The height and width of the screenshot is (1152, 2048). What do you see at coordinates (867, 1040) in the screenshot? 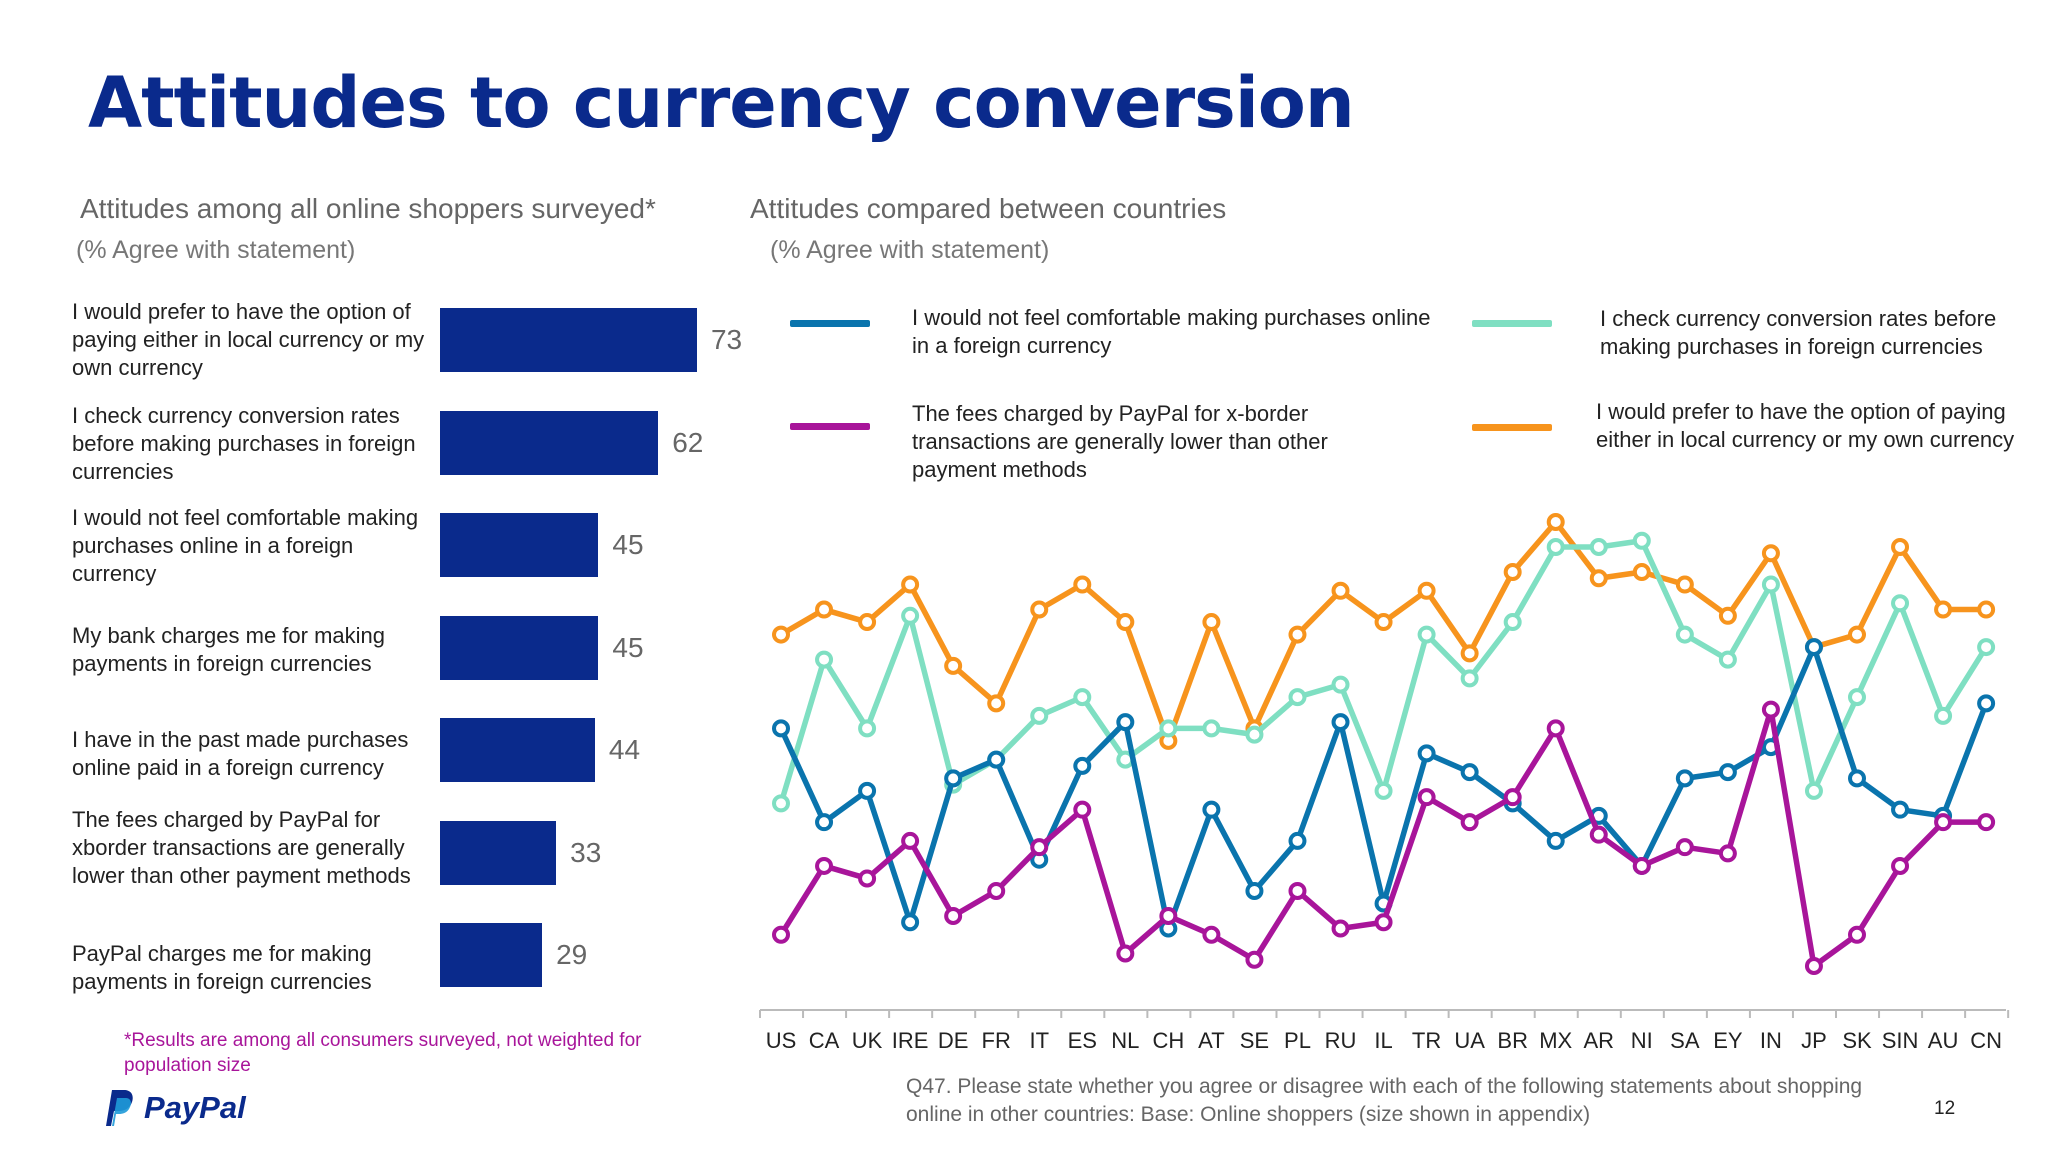
I see `x-tick-label: UK` at bounding box center [867, 1040].